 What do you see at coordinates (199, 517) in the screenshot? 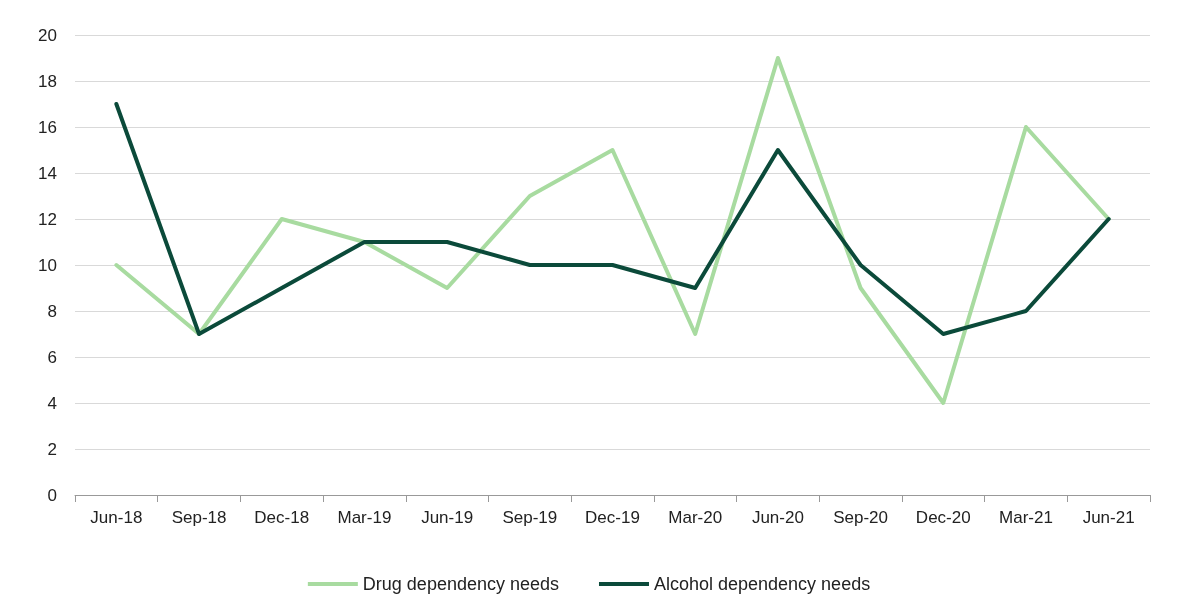
I see `x-tick-label: Sep-18` at bounding box center [199, 517].